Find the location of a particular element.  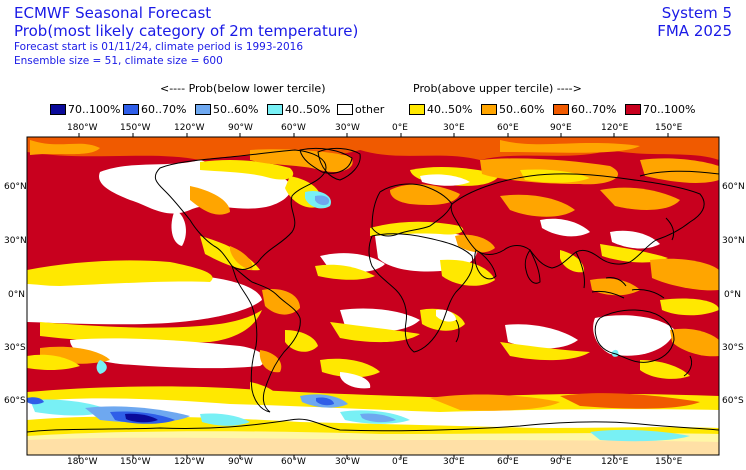

lon-label-top: 0°E is located at coordinates (400, 128).